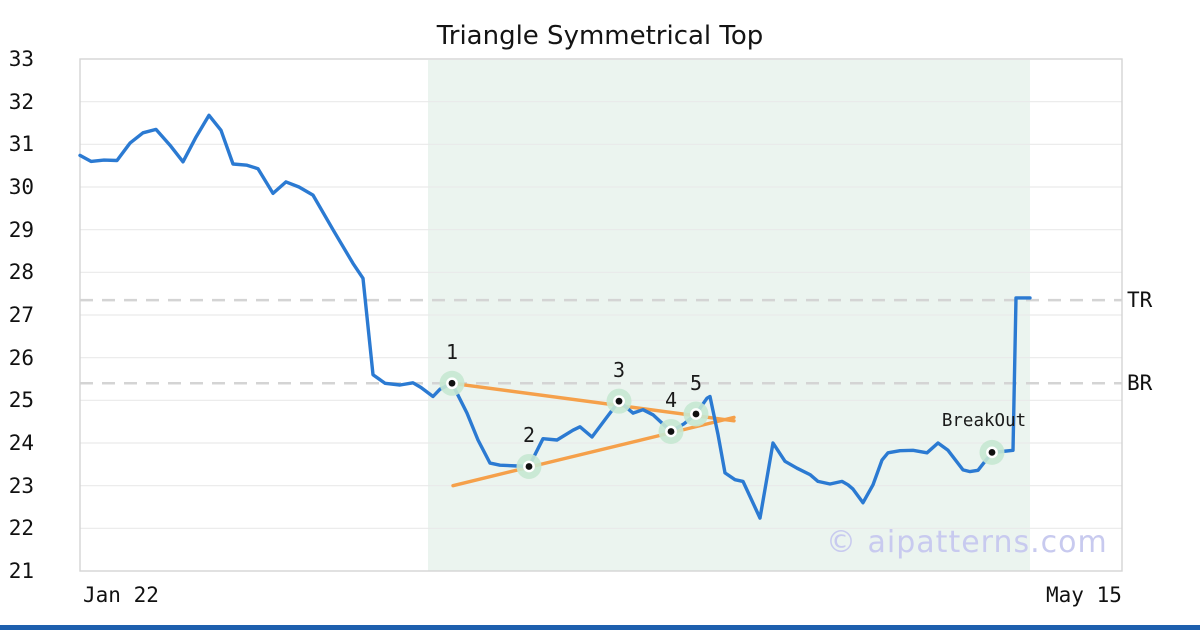  I want to click on target-level-label: TR, so click(1140, 300).